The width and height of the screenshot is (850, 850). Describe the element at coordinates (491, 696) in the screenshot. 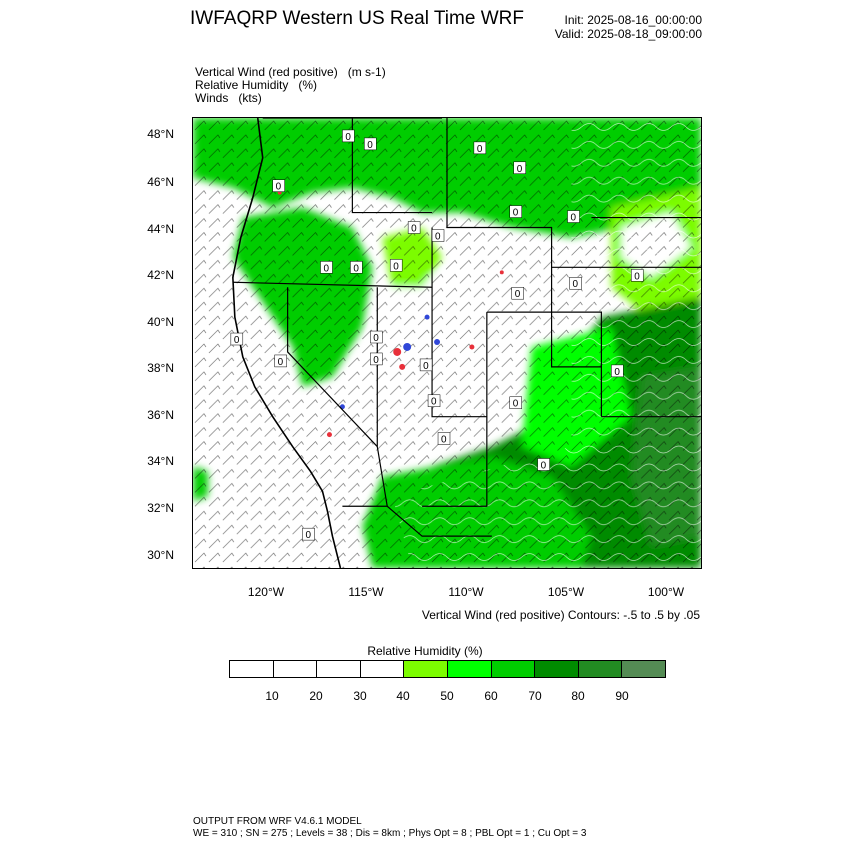

I see `colorbar-label: 60` at that location.